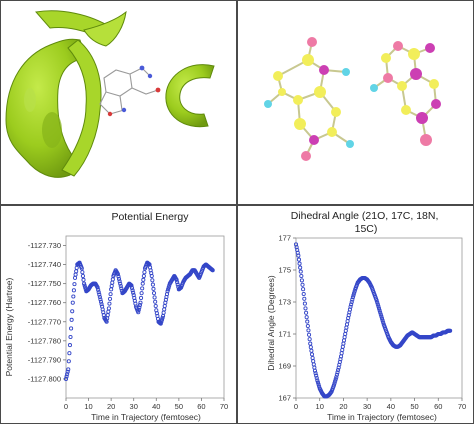 This screenshot has width=474, height=429. What do you see at coordinates (284, 398) in the screenshot?
I see `y-tick-label: 167` at bounding box center [284, 398].